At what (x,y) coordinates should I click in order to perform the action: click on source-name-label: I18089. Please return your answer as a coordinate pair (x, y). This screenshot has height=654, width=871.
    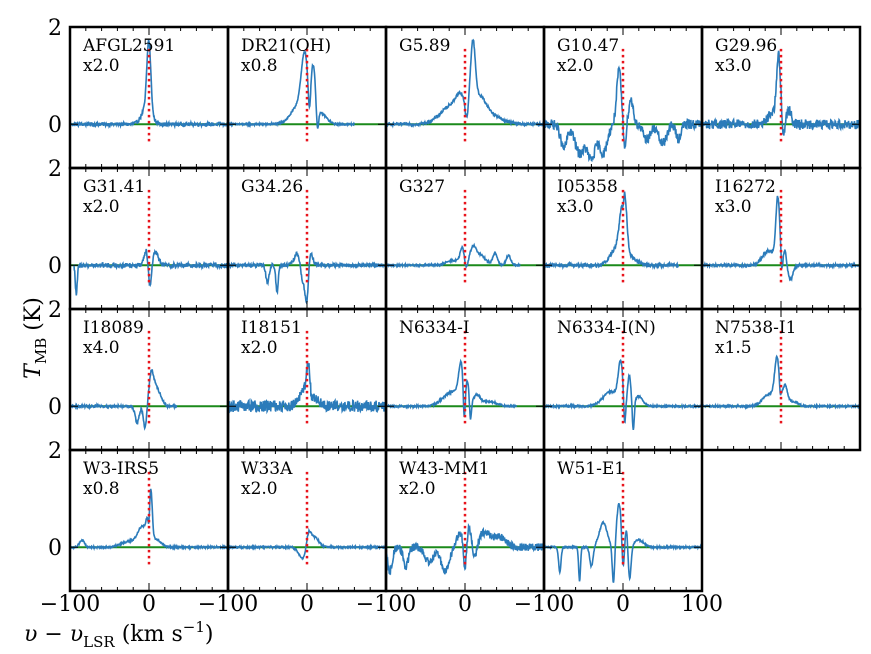
    Looking at the image, I should click on (113, 328).